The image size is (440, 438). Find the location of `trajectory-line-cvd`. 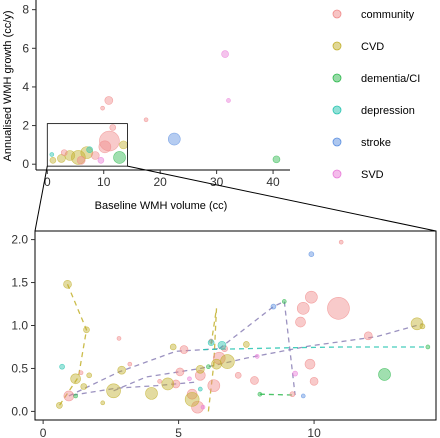

trajectory-line-cvd is located at coordinates (73, 345).